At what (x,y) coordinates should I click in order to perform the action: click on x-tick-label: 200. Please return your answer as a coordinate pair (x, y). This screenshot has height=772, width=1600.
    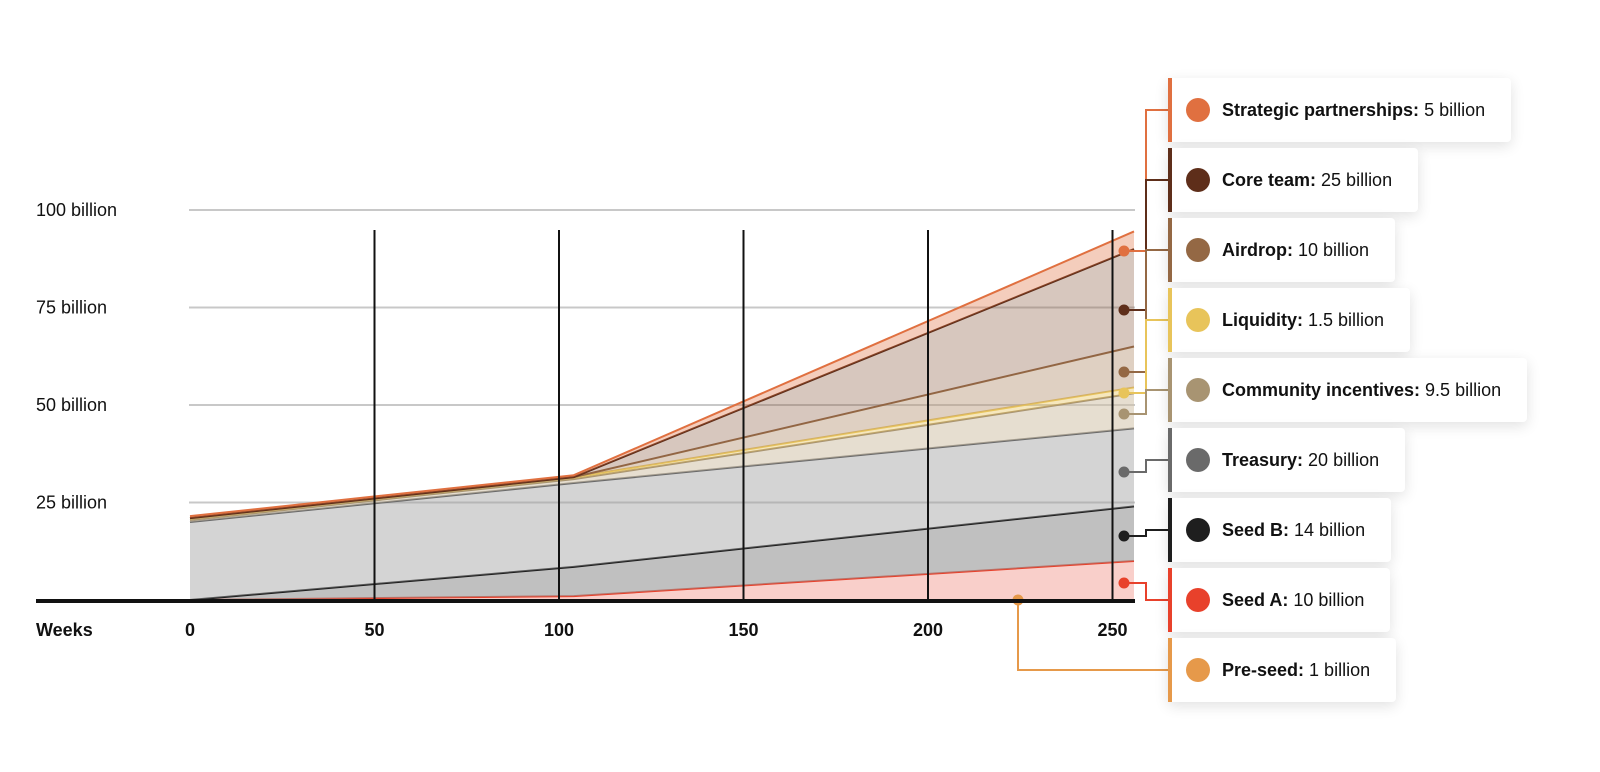
    Looking at the image, I should click on (928, 630).